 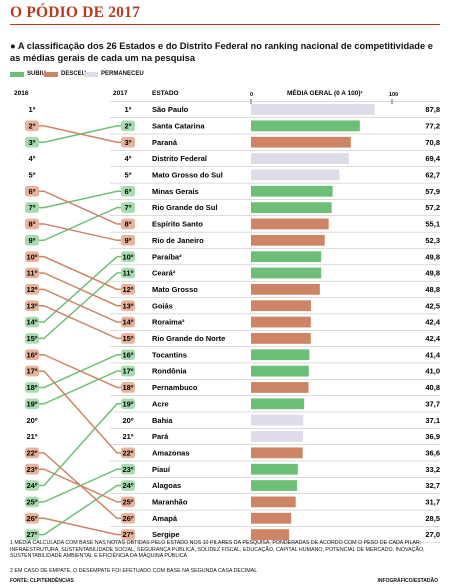 What do you see at coordinates (127, 485) in the screenshot?
I see `rank-2017-label: 24º` at bounding box center [127, 485].